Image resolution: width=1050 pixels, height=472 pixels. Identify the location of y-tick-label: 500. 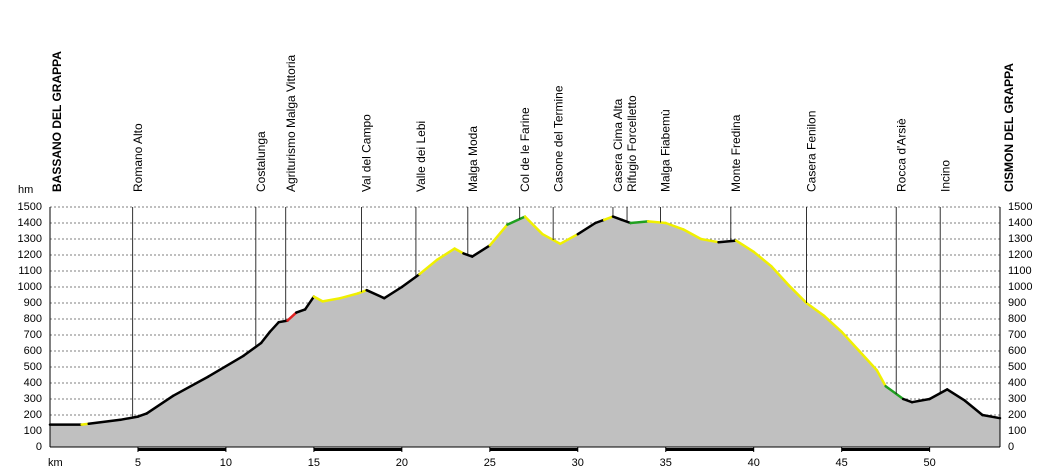
(33, 367).